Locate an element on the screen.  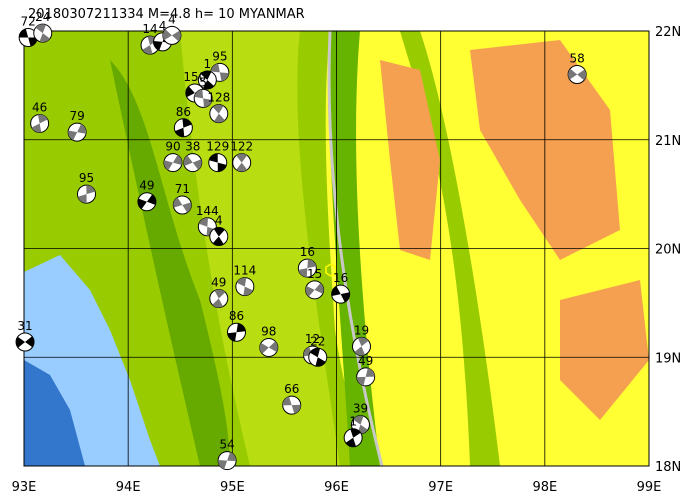
y-tick-label: 18N is located at coordinates (668, 467).